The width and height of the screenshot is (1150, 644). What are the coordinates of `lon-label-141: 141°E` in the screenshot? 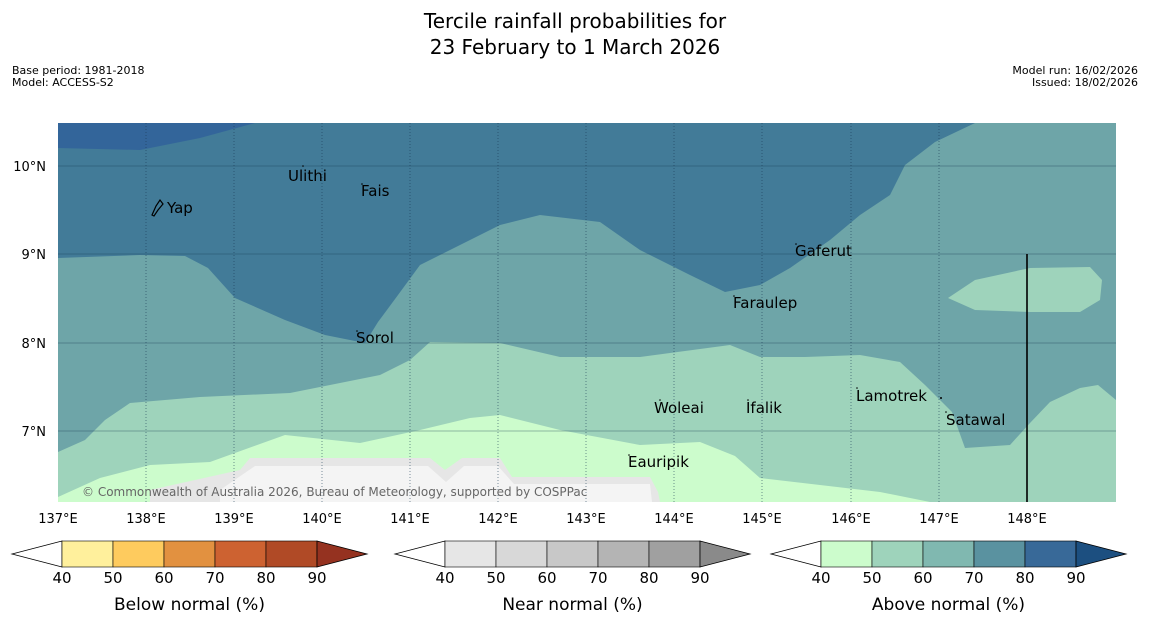 It's located at (410, 519).